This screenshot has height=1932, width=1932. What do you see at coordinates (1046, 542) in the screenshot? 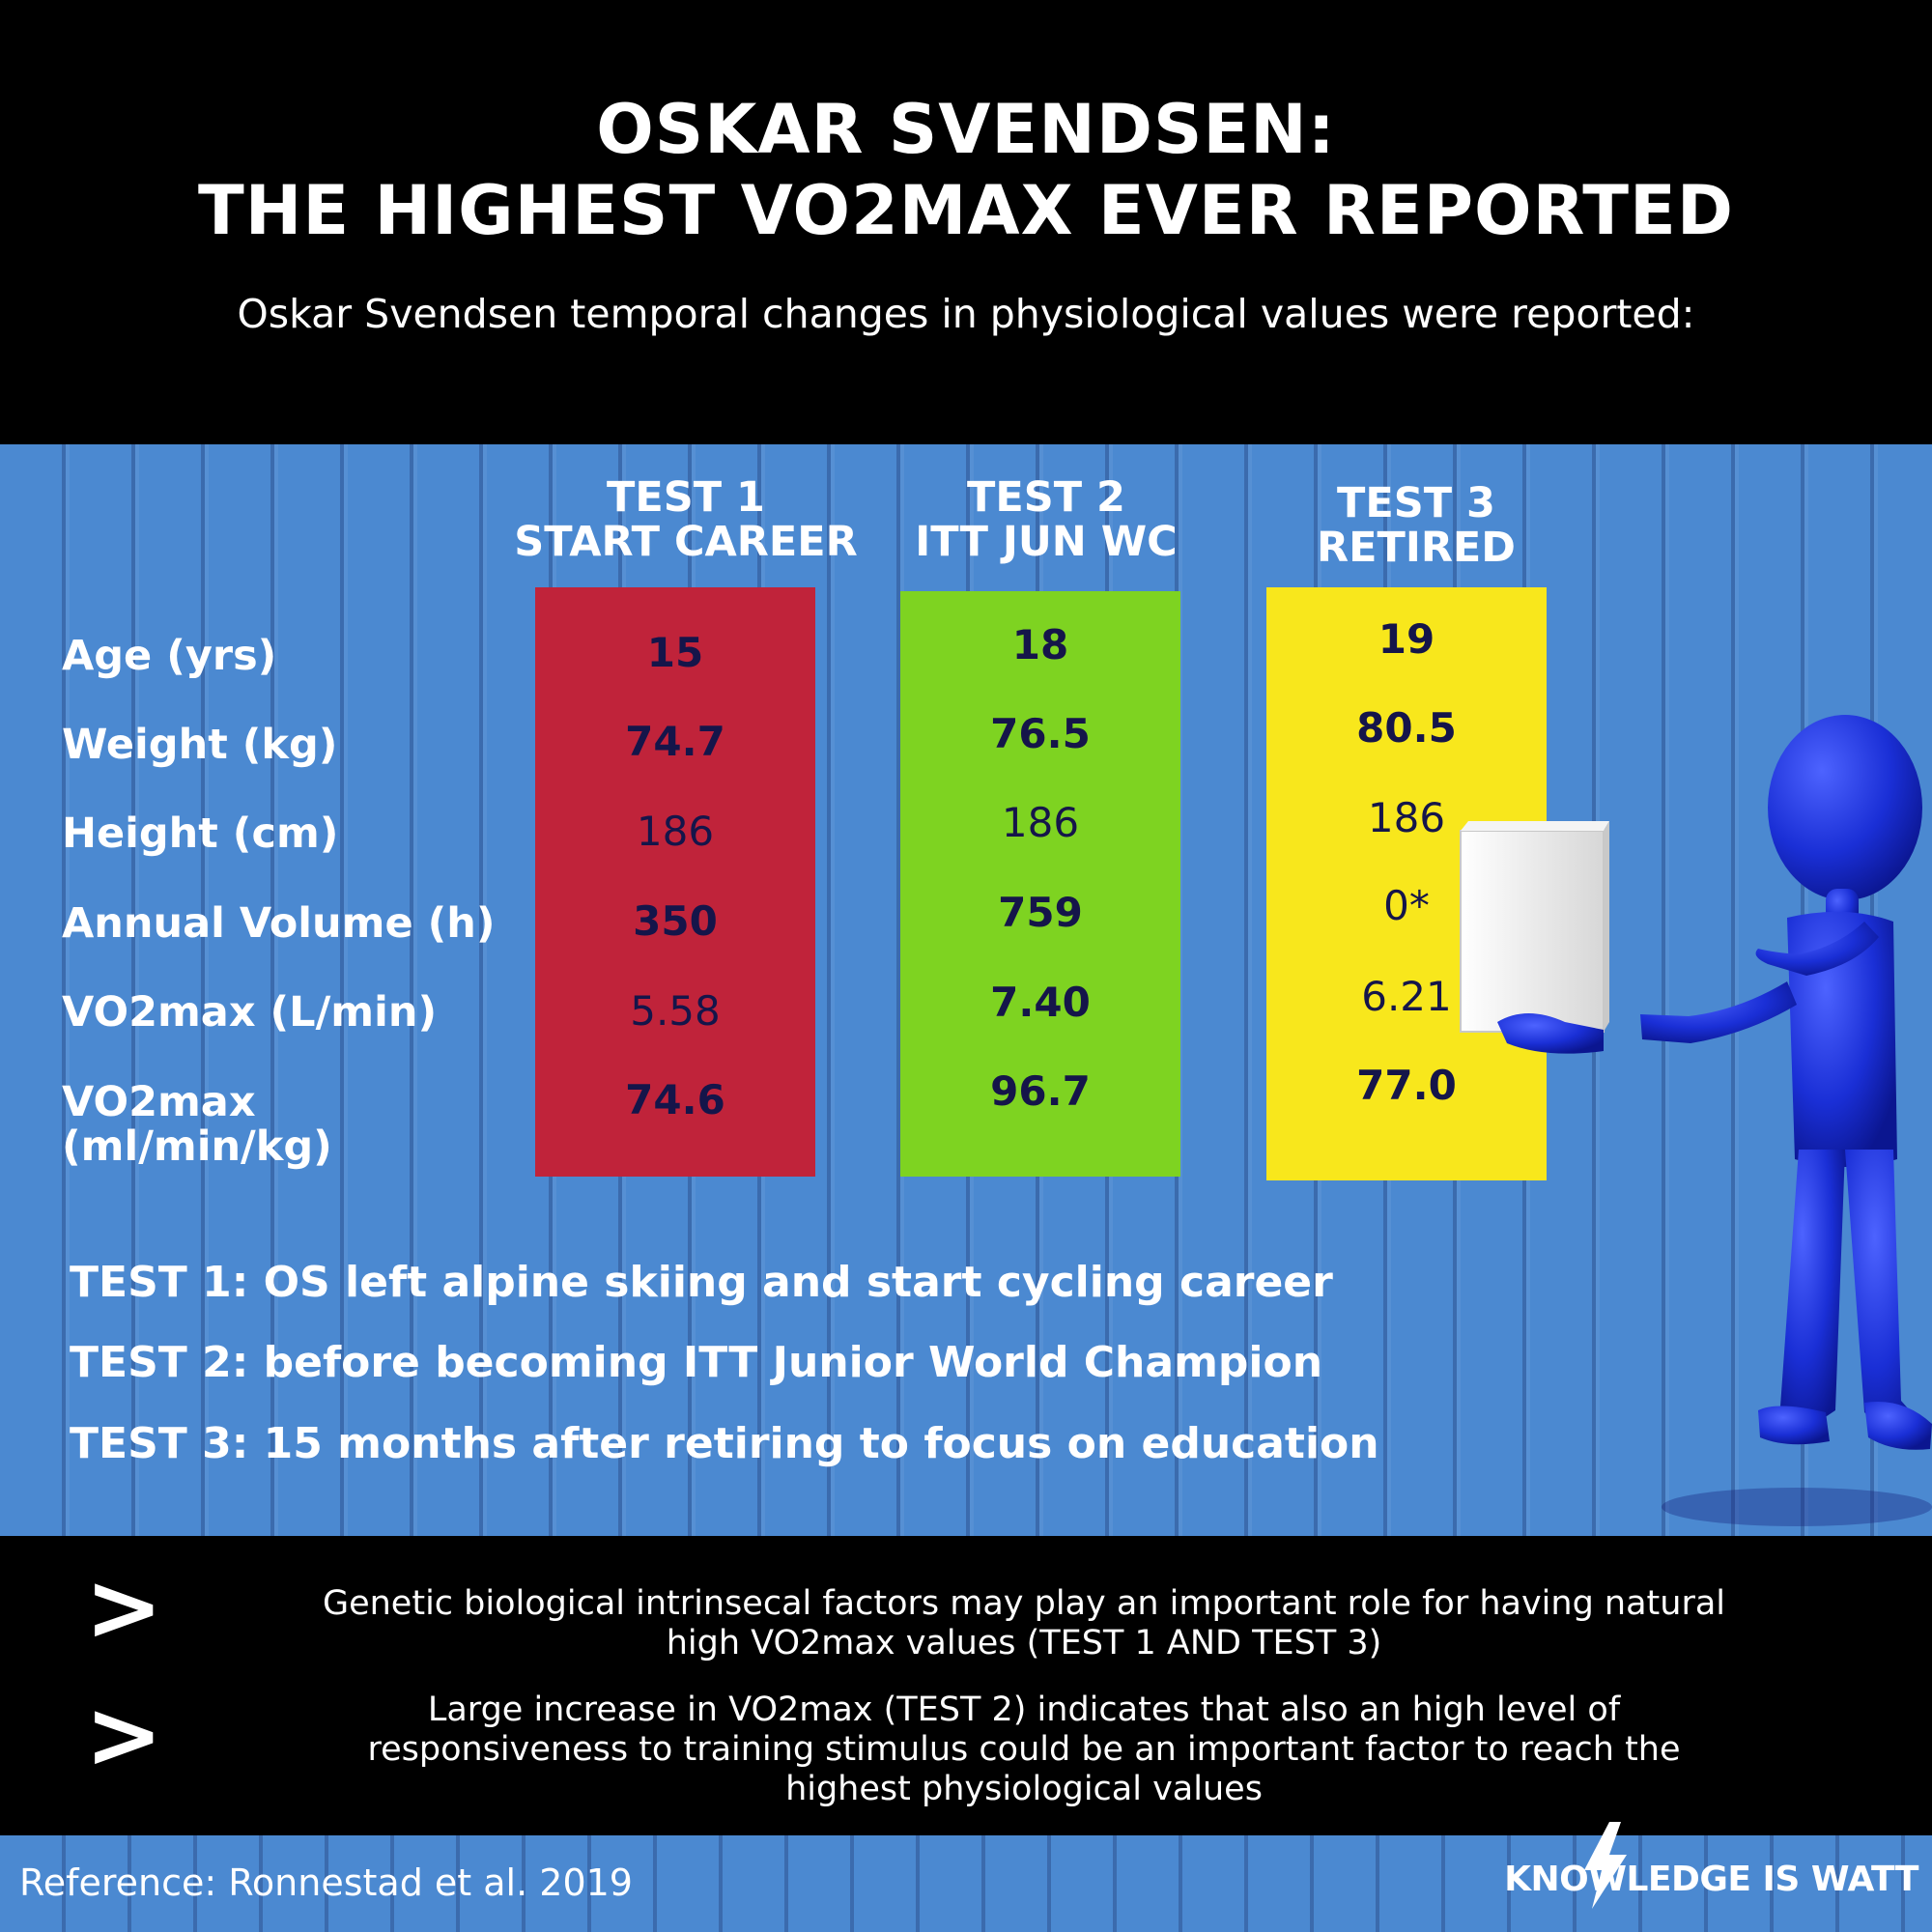
I see `column-header-line2: ITT JUN WC` at bounding box center [1046, 542].